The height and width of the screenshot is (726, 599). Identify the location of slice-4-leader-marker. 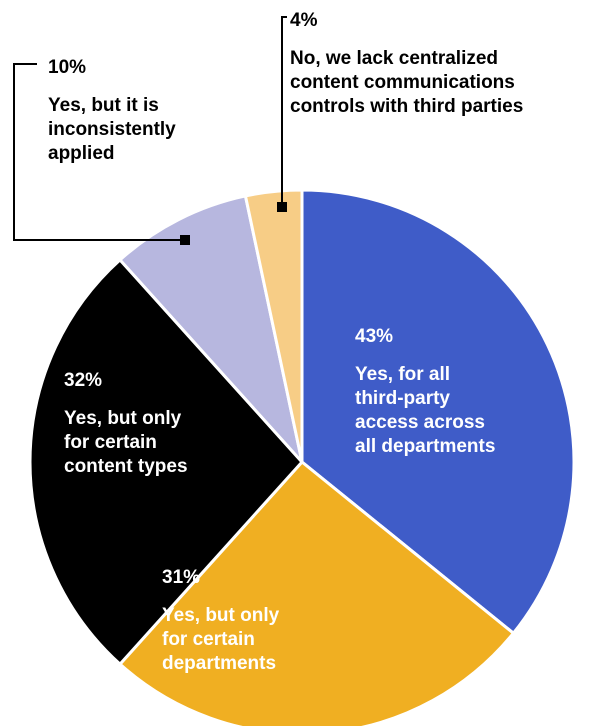
(282, 207).